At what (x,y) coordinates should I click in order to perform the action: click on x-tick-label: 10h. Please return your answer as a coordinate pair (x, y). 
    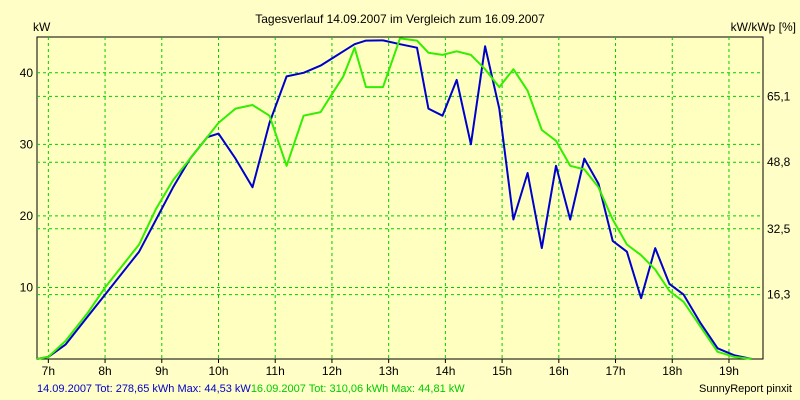
    Looking at the image, I should click on (218, 371).